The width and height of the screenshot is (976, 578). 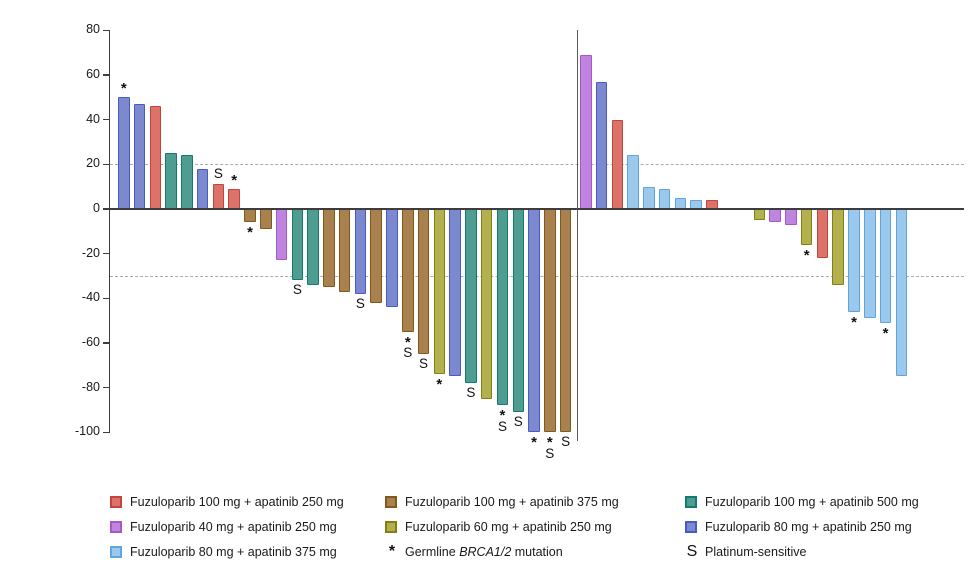 I want to click on y-tick-label: 20, so click(x=93, y=163).